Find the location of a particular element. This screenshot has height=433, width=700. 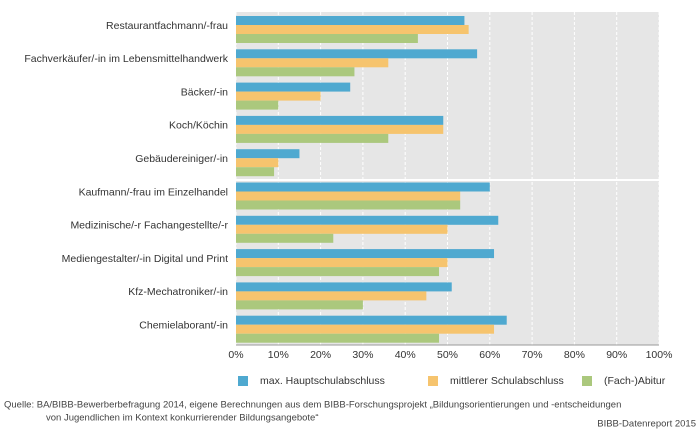

y-tick-label: Koch/Köchin is located at coordinates (198, 126).